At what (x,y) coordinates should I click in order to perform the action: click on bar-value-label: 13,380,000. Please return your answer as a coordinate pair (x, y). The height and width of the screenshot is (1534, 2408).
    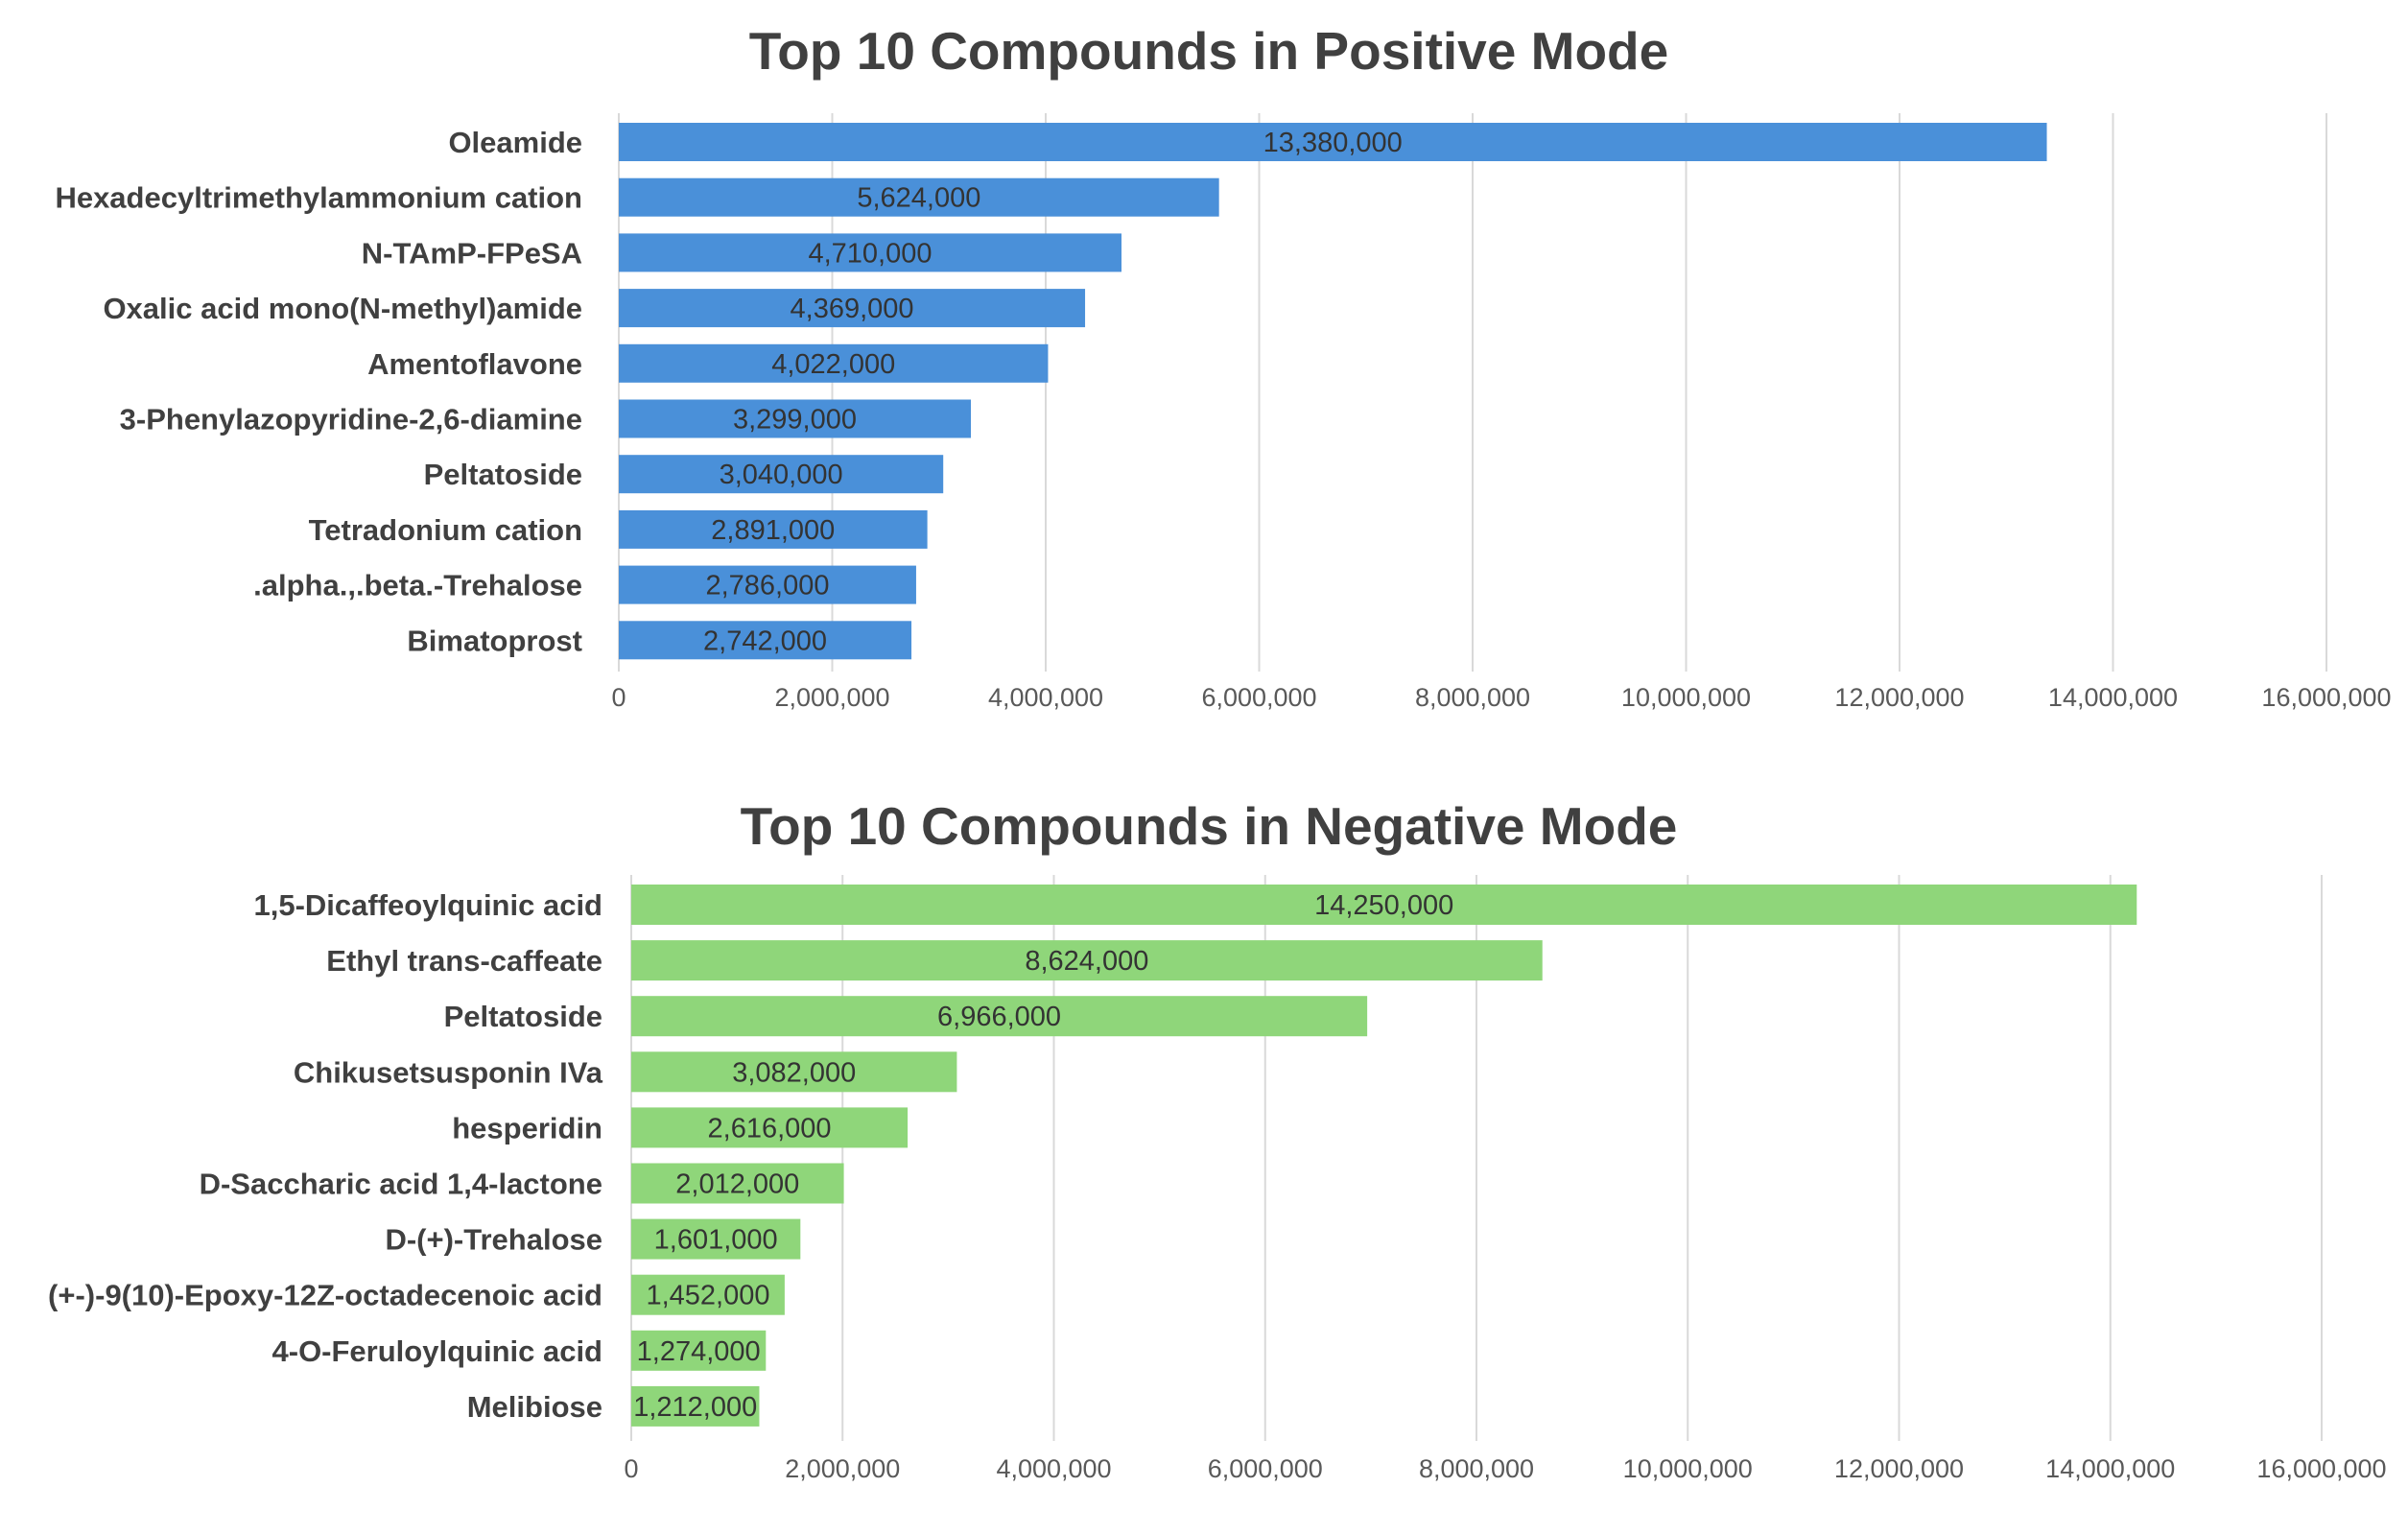
    Looking at the image, I should click on (1333, 143).